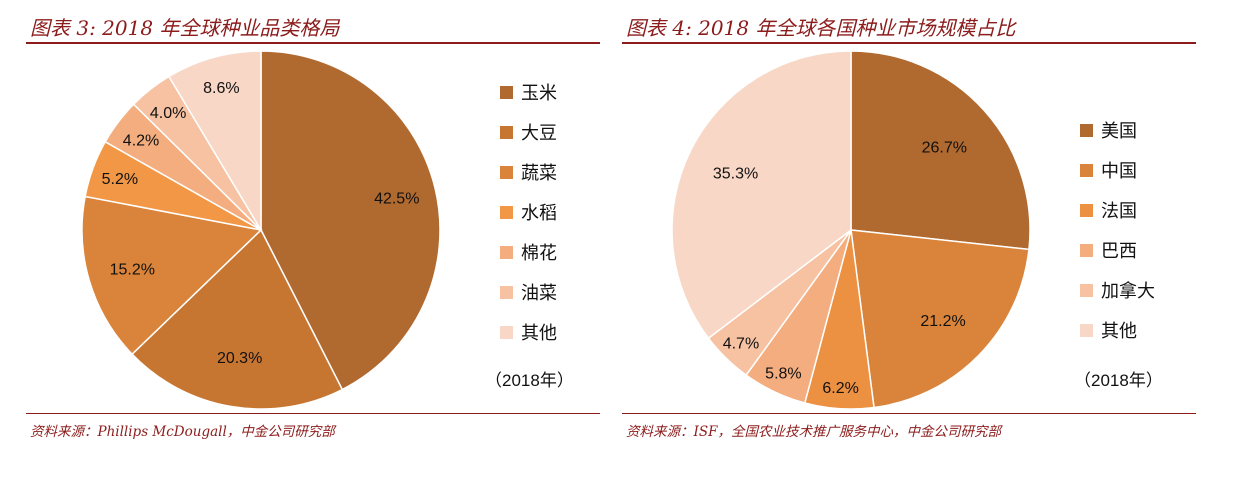 The image size is (1252, 477). What do you see at coordinates (185, 28) in the screenshot?
I see `chart-title: 图表 3: 2018 年全球种业品类格局` at bounding box center [185, 28].